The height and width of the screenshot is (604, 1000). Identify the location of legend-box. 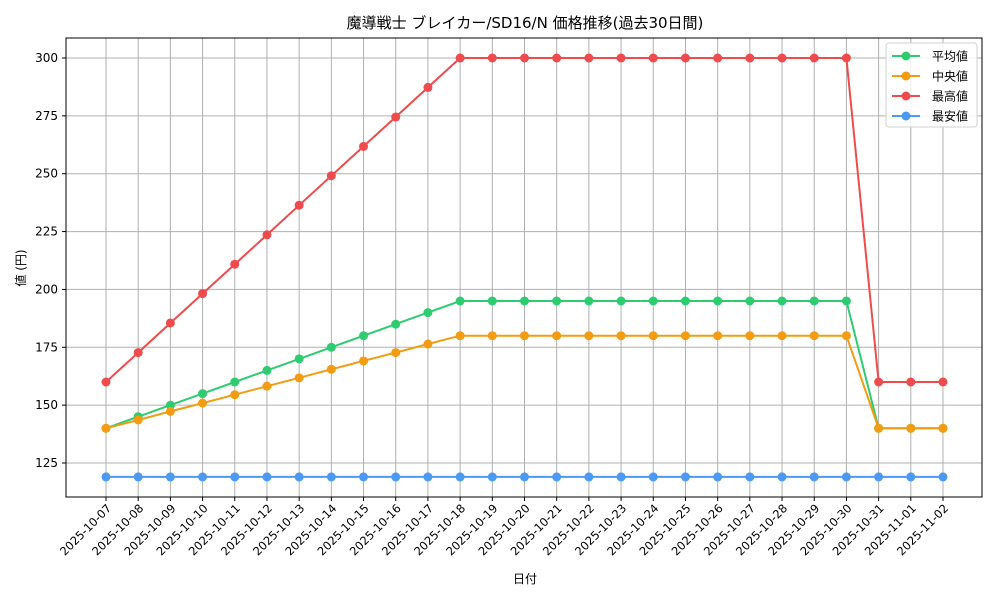
(931, 85).